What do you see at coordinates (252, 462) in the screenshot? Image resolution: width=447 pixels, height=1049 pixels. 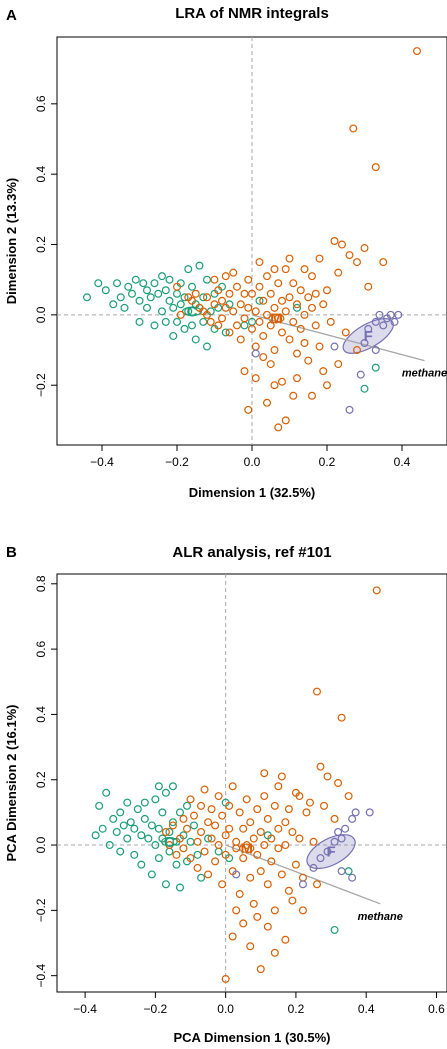 I see `x-tick-label: 0.0` at bounding box center [252, 462].